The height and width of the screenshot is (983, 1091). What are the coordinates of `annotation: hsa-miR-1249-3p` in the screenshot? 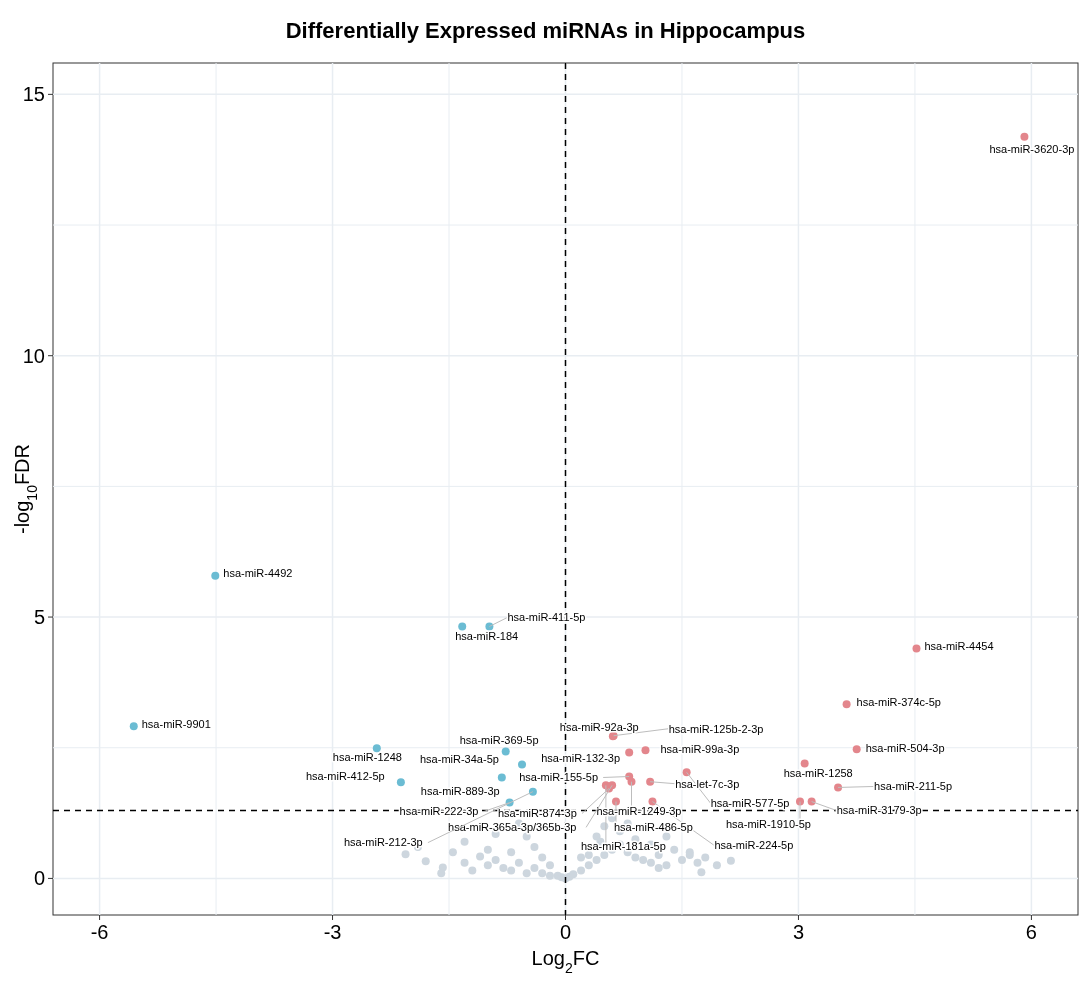 It's located at (639, 810).